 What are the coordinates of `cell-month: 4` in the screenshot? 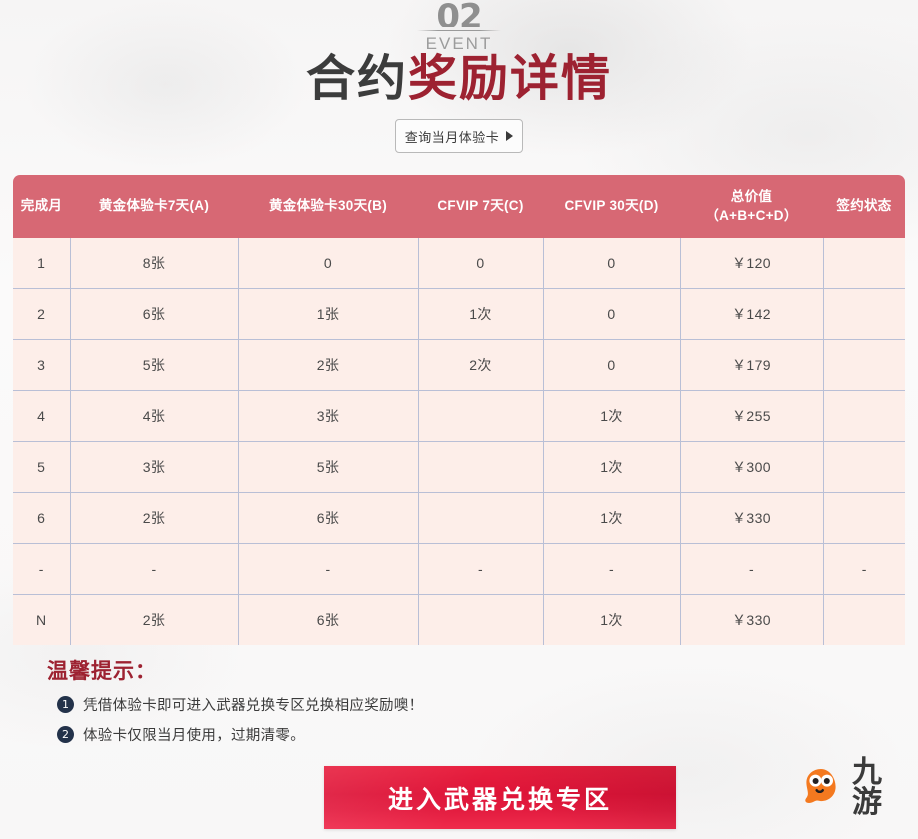 It's located at (42, 416).